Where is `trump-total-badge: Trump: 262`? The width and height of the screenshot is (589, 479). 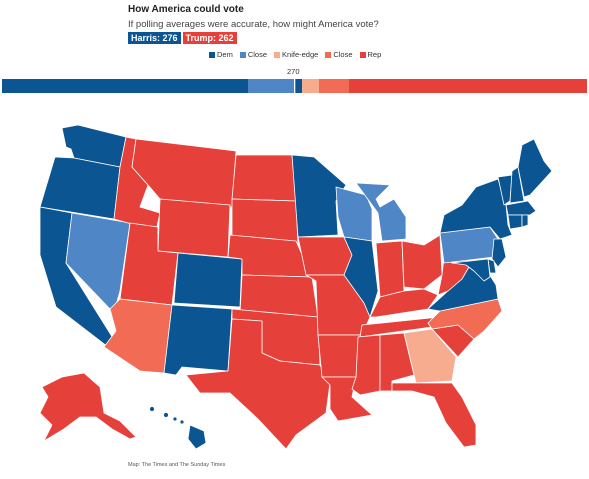 trump-total-badge: Trump: 262 is located at coordinates (209, 38).